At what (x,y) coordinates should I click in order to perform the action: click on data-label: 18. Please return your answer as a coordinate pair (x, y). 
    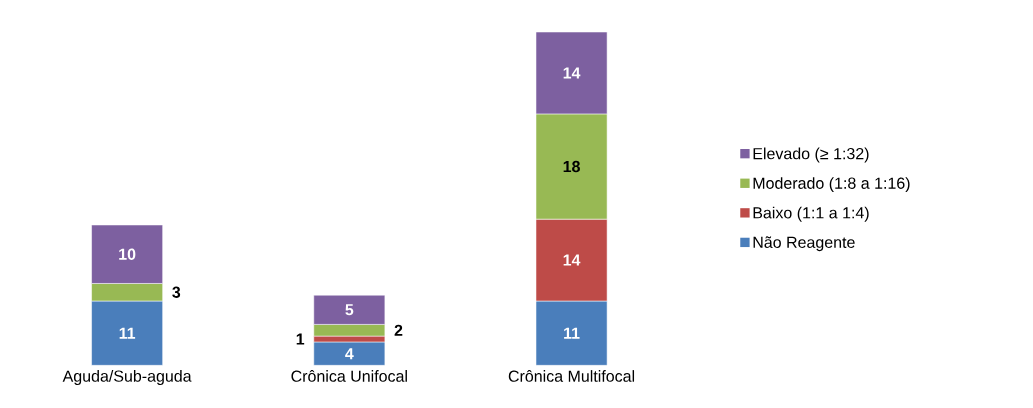
    Looking at the image, I should click on (571, 166).